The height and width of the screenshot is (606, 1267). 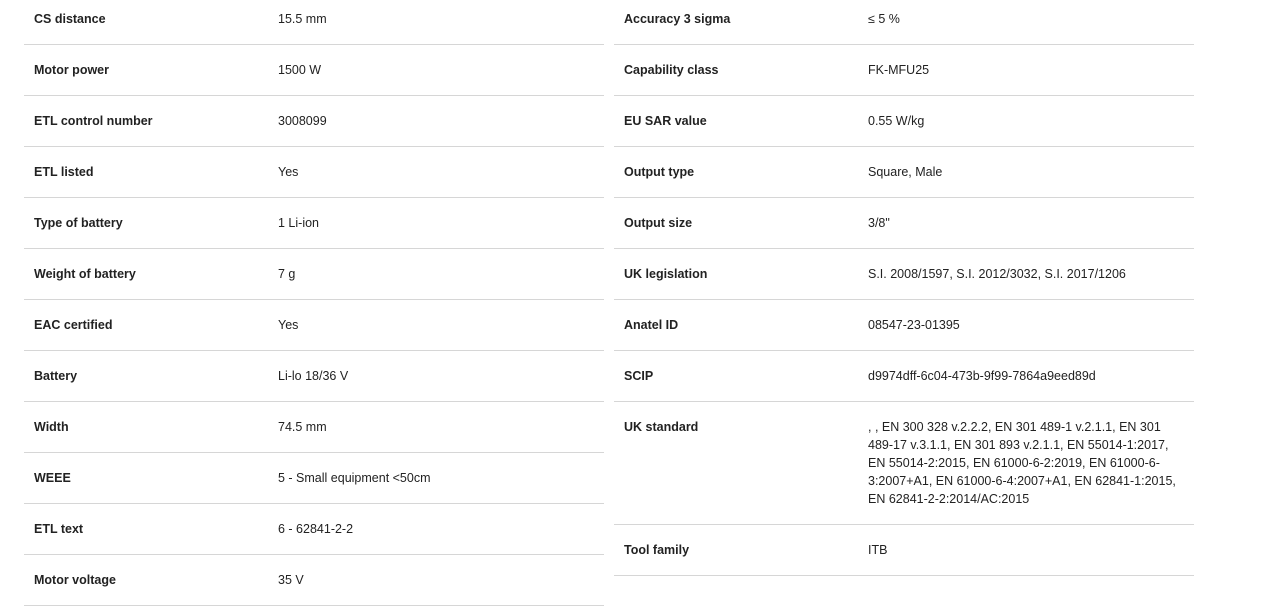 I want to click on spec-row: EAC certified Yes, so click(x=314, y=325).